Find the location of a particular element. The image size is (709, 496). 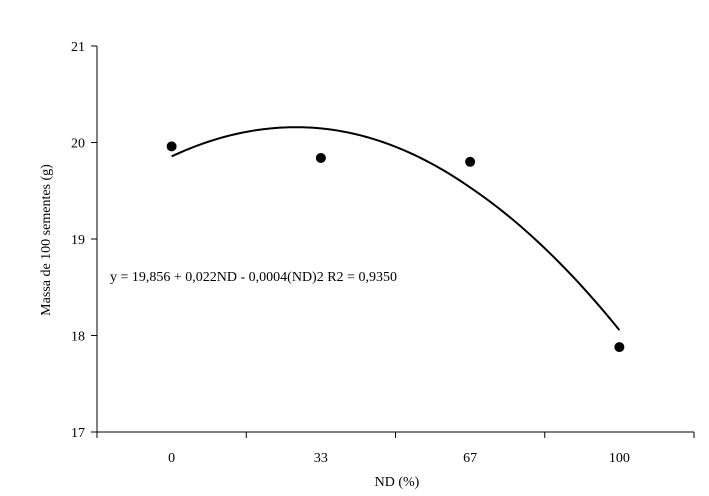

x-tick-label: 67 is located at coordinates (470, 458).